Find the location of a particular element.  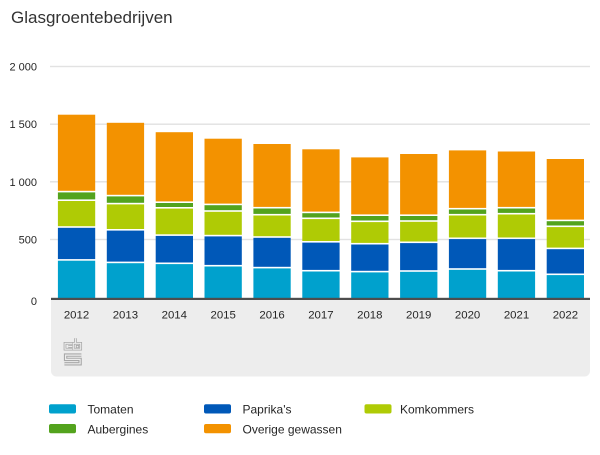

svg-text: Overige gewassen is located at coordinates (292, 429).